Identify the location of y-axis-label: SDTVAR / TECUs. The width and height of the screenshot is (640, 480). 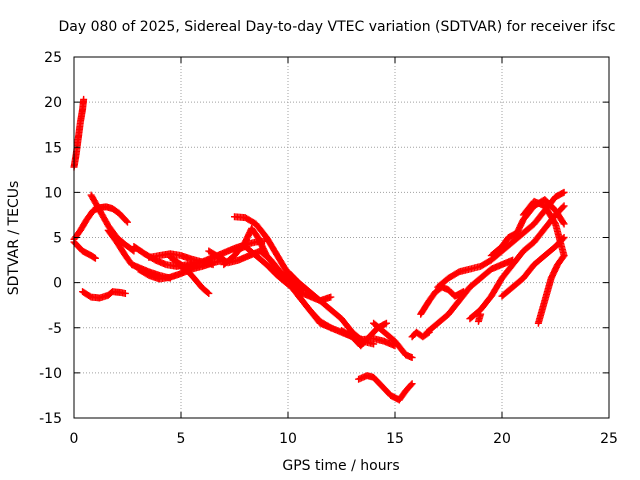
(14, 238).